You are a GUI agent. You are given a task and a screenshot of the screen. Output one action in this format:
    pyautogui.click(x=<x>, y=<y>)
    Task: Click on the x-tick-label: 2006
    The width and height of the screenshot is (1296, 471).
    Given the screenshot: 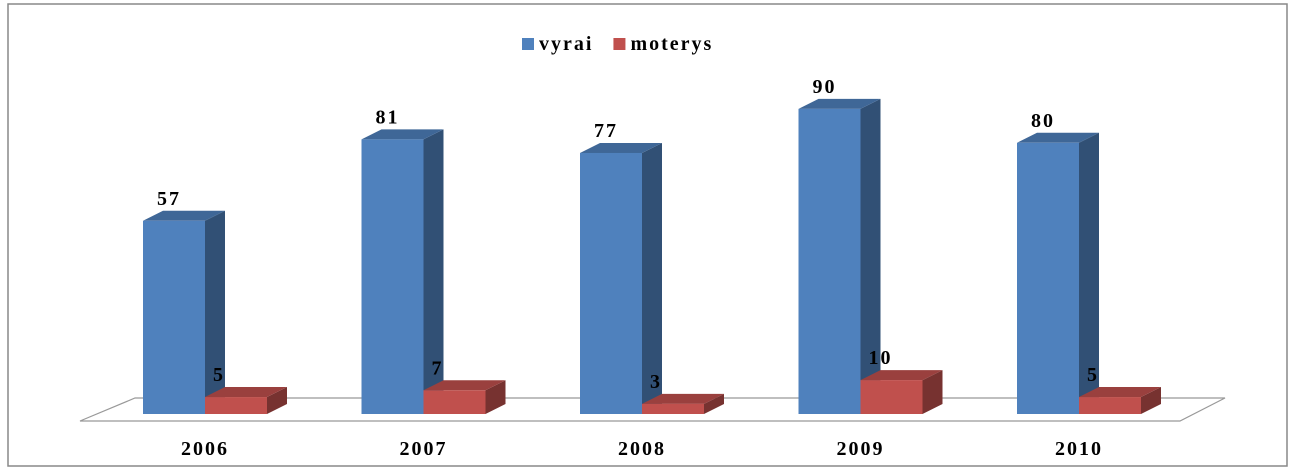 What is the action you would take?
    pyautogui.click(x=205, y=449)
    